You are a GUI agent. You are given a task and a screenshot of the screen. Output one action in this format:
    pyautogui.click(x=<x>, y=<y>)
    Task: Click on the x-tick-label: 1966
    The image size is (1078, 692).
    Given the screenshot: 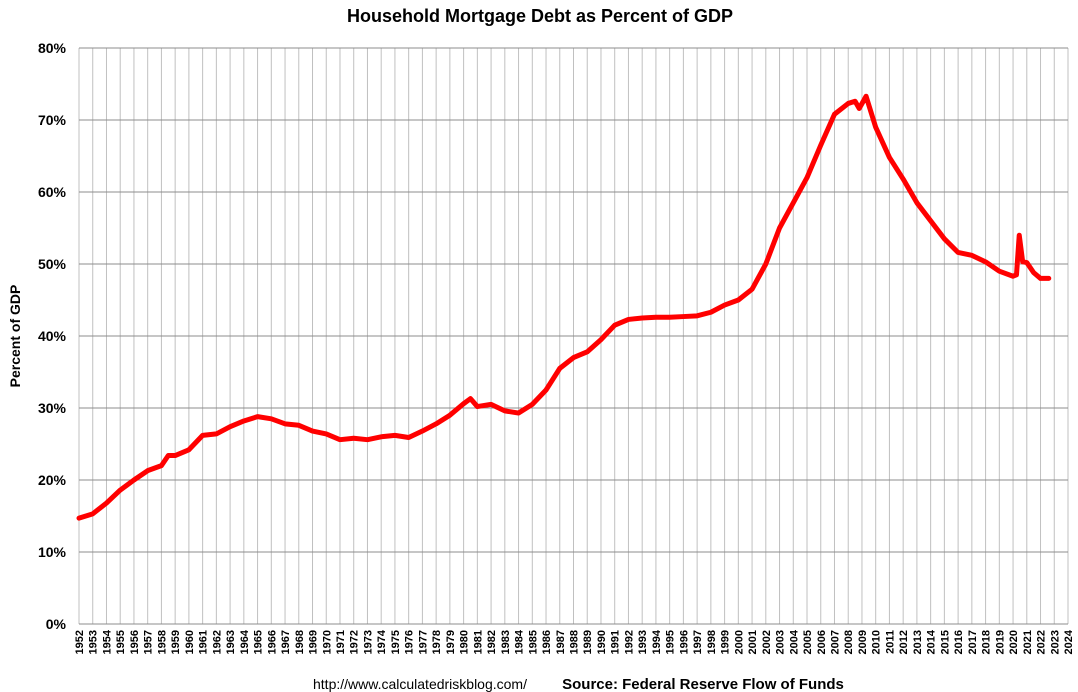 What is the action you would take?
    pyautogui.click(x=272, y=642)
    